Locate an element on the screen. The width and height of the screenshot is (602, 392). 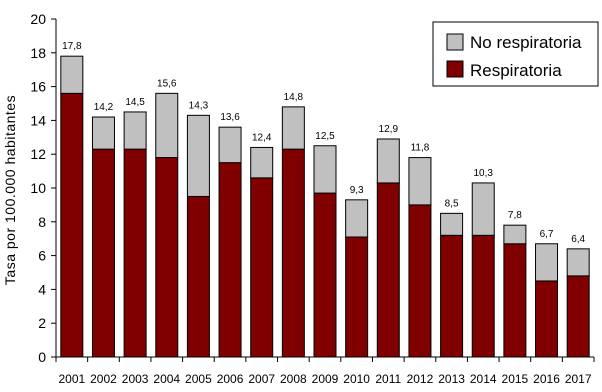
legend-swatch-respiratoria is located at coordinates (455, 69).